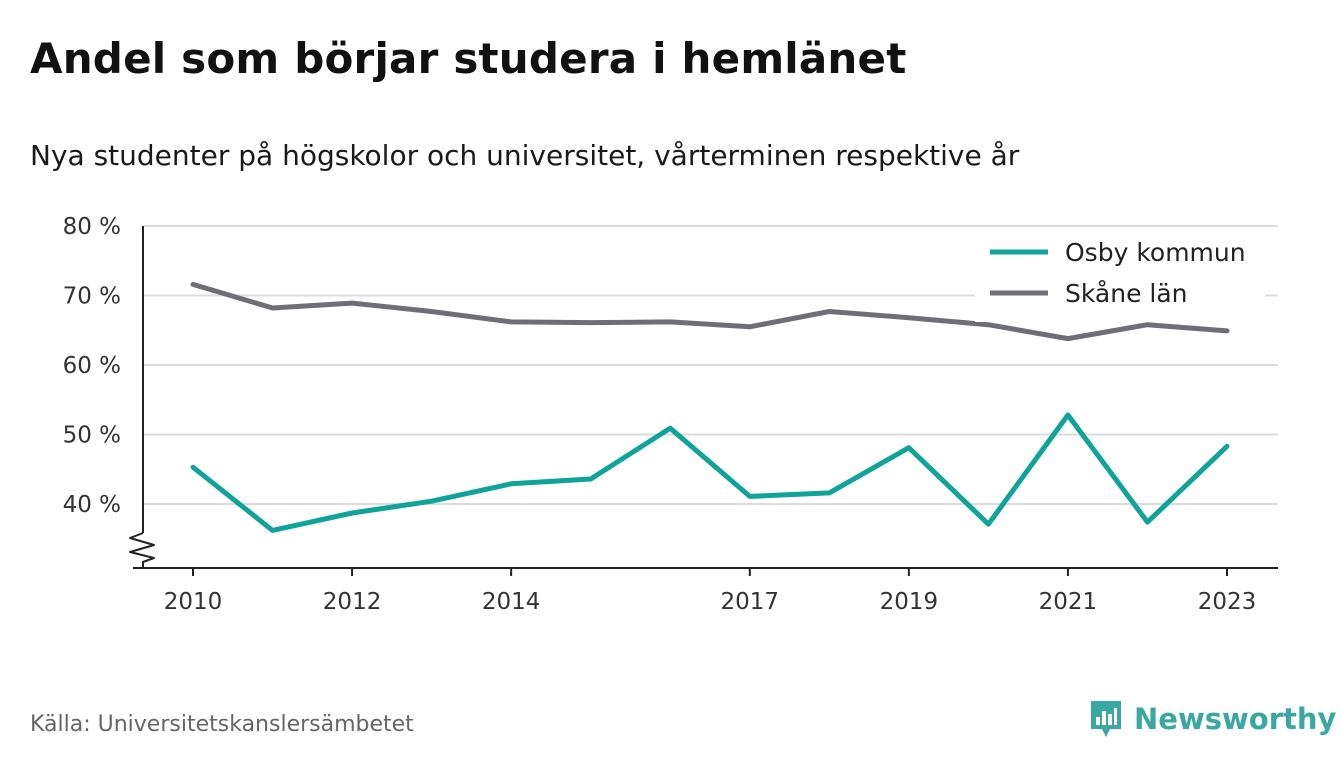 This screenshot has width=1340, height=771. Describe the element at coordinates (222, 724) in the screenshot. I see `source-note: Källa: Universitetskanslersämbetet` at that location.